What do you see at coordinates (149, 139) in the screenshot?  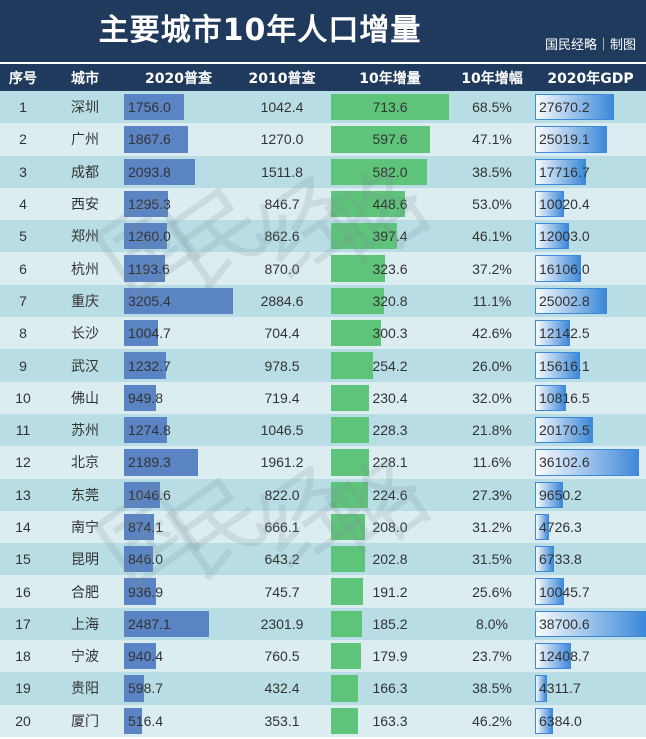 I see `cell-text-pop2020: 1867.6` at bounding box center [149, 139].